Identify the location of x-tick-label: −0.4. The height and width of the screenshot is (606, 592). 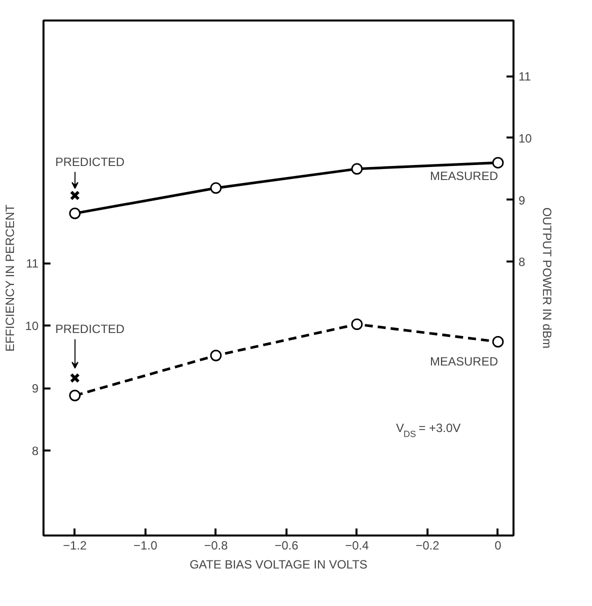
(357, 545).